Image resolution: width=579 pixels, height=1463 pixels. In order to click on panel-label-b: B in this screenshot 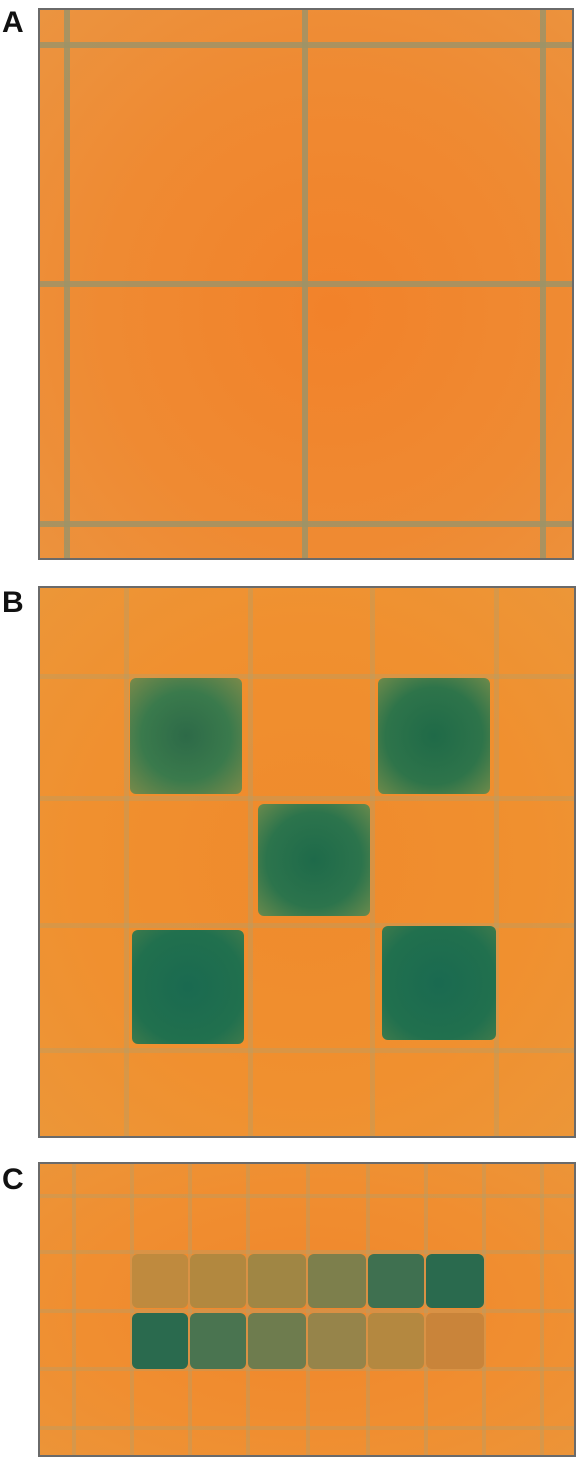, I will do `click(13, 602)`.